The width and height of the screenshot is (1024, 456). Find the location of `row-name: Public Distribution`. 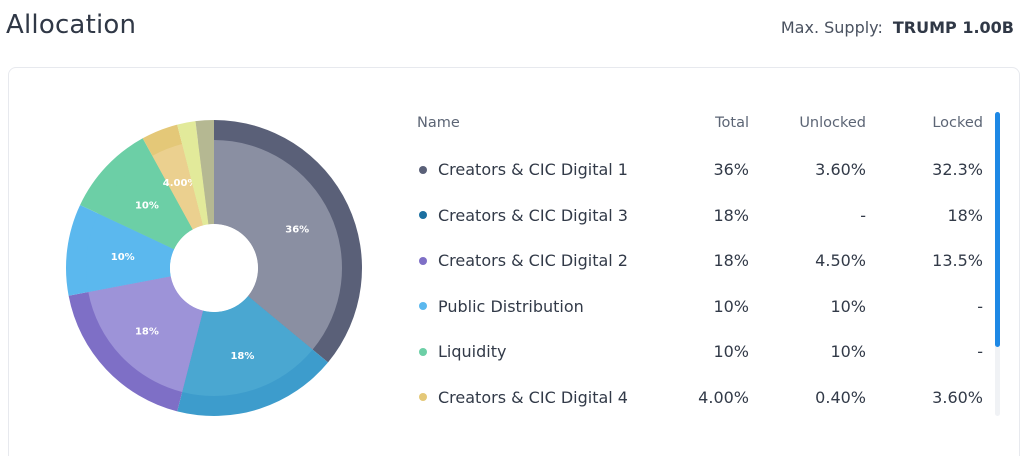

row-name: Public Distribution is located at coordinates (537, 306).